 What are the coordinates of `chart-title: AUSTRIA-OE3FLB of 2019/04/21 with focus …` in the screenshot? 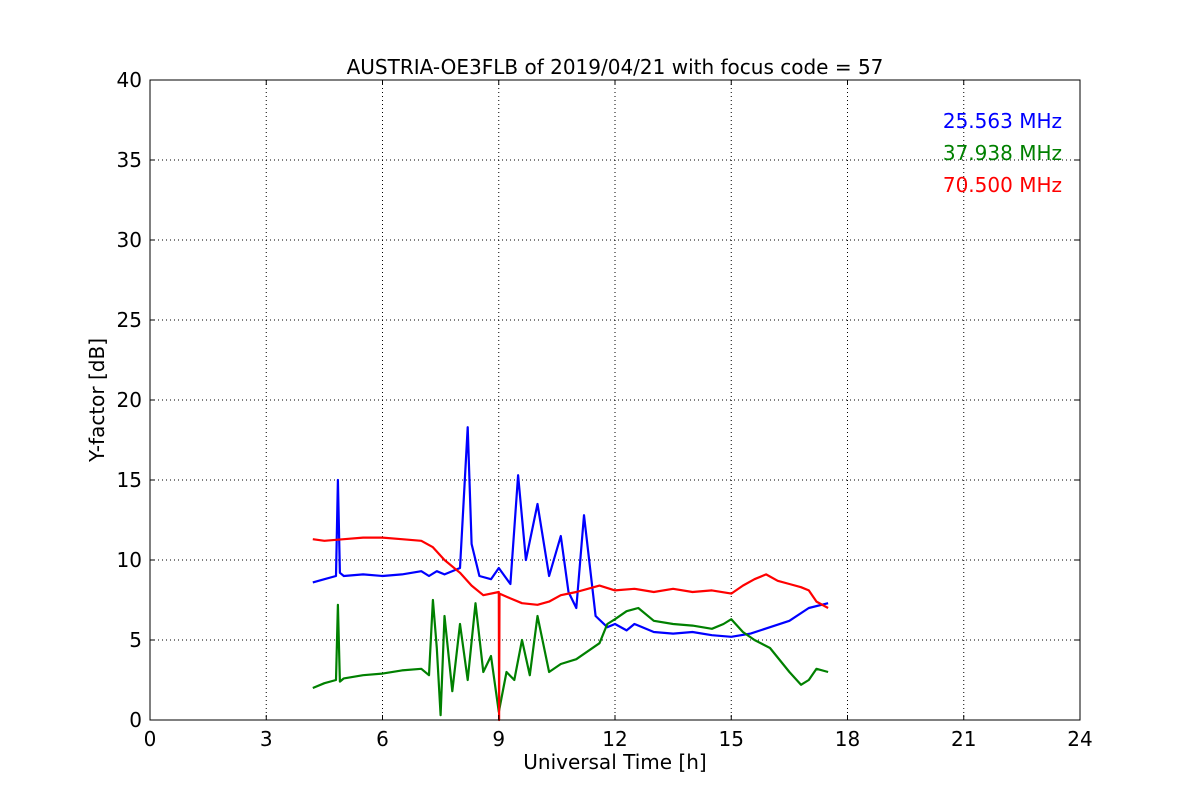 It's located at (615, 67).